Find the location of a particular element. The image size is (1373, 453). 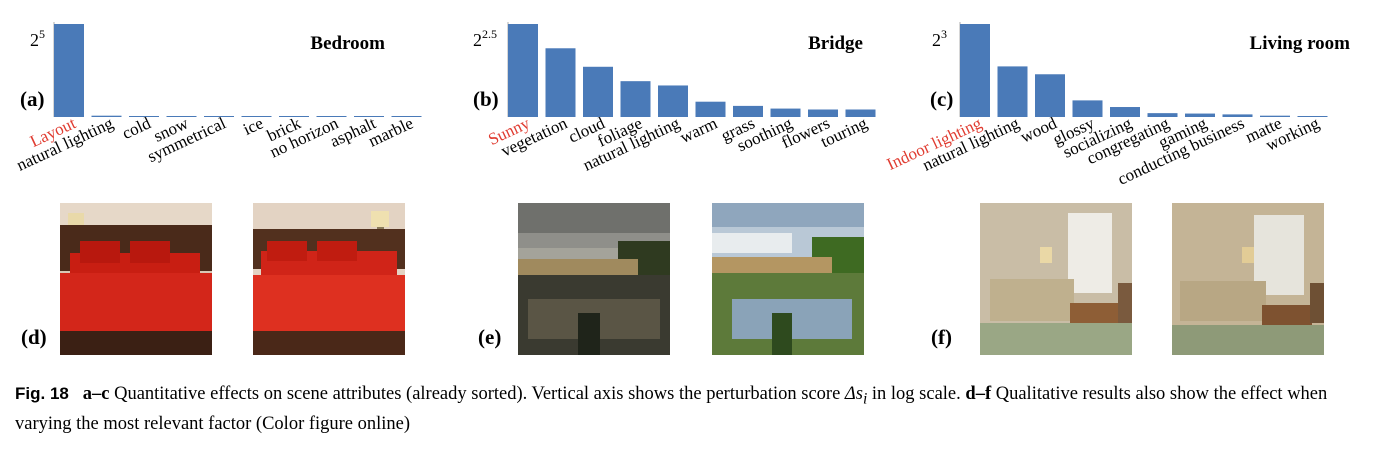

panel-label-d: (d) is located at coordinates (34, 337).